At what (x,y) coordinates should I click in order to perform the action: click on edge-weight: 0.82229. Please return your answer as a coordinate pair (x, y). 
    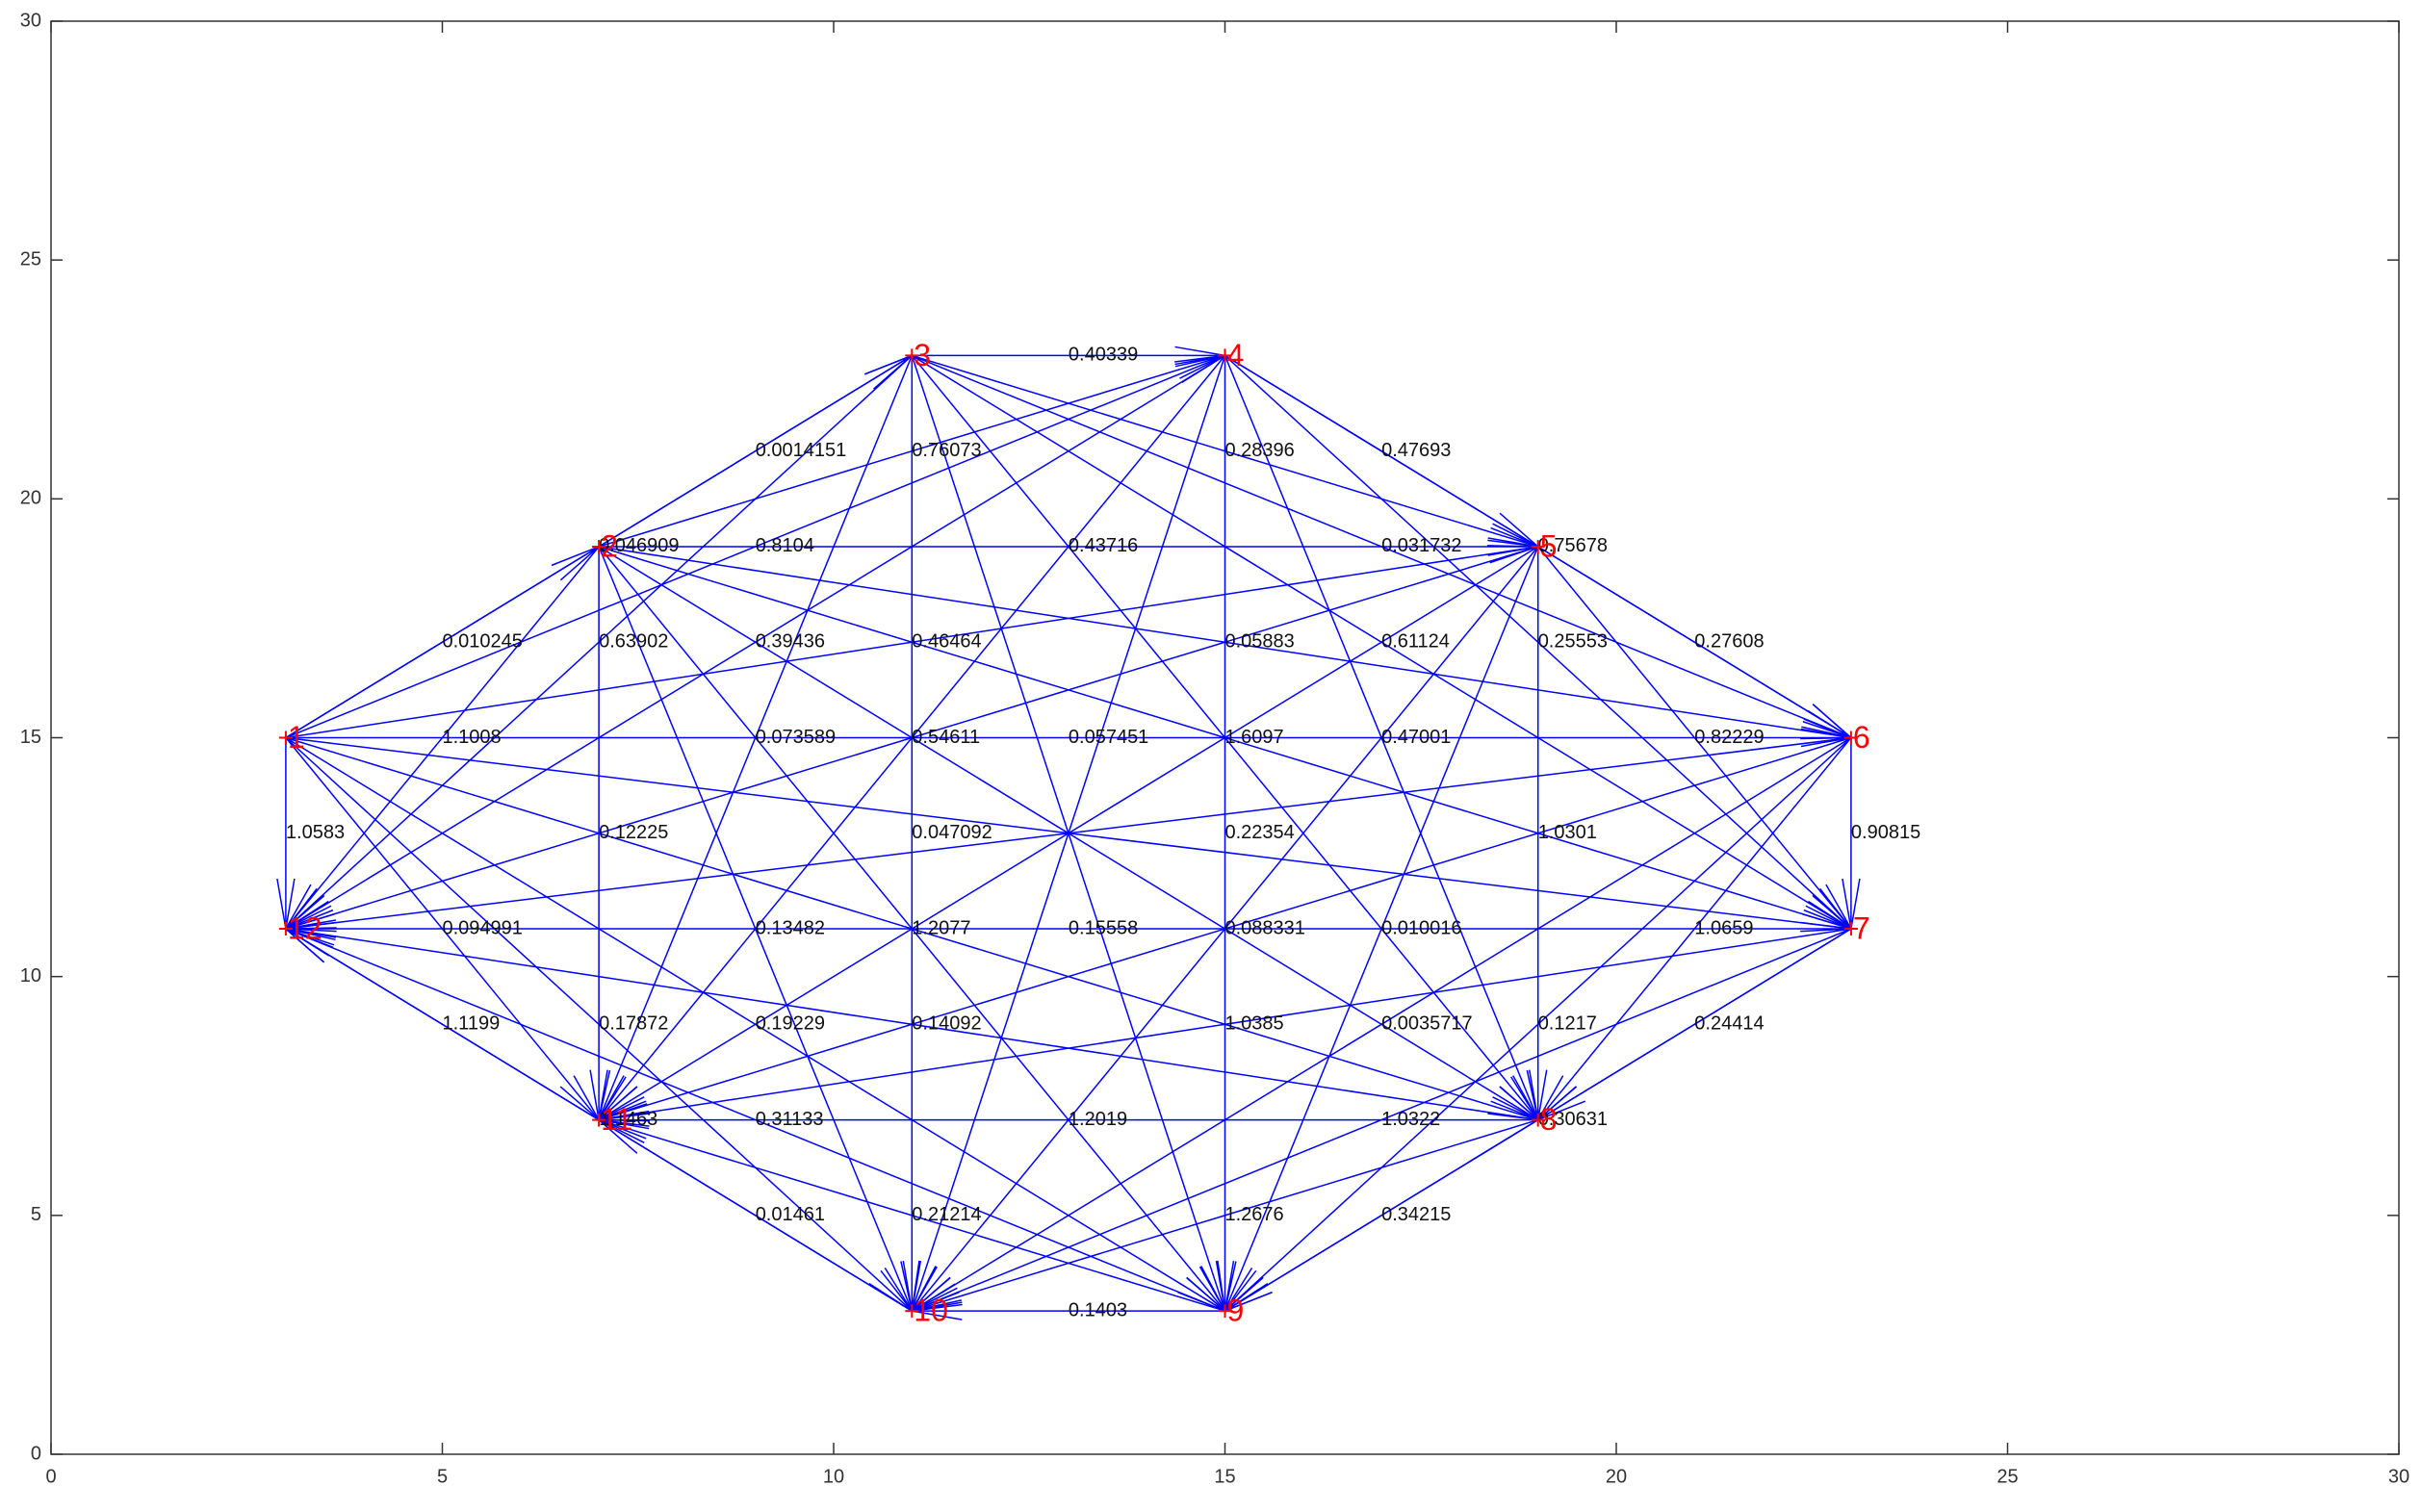
    Looking at the image, I should click on (1729, 737).